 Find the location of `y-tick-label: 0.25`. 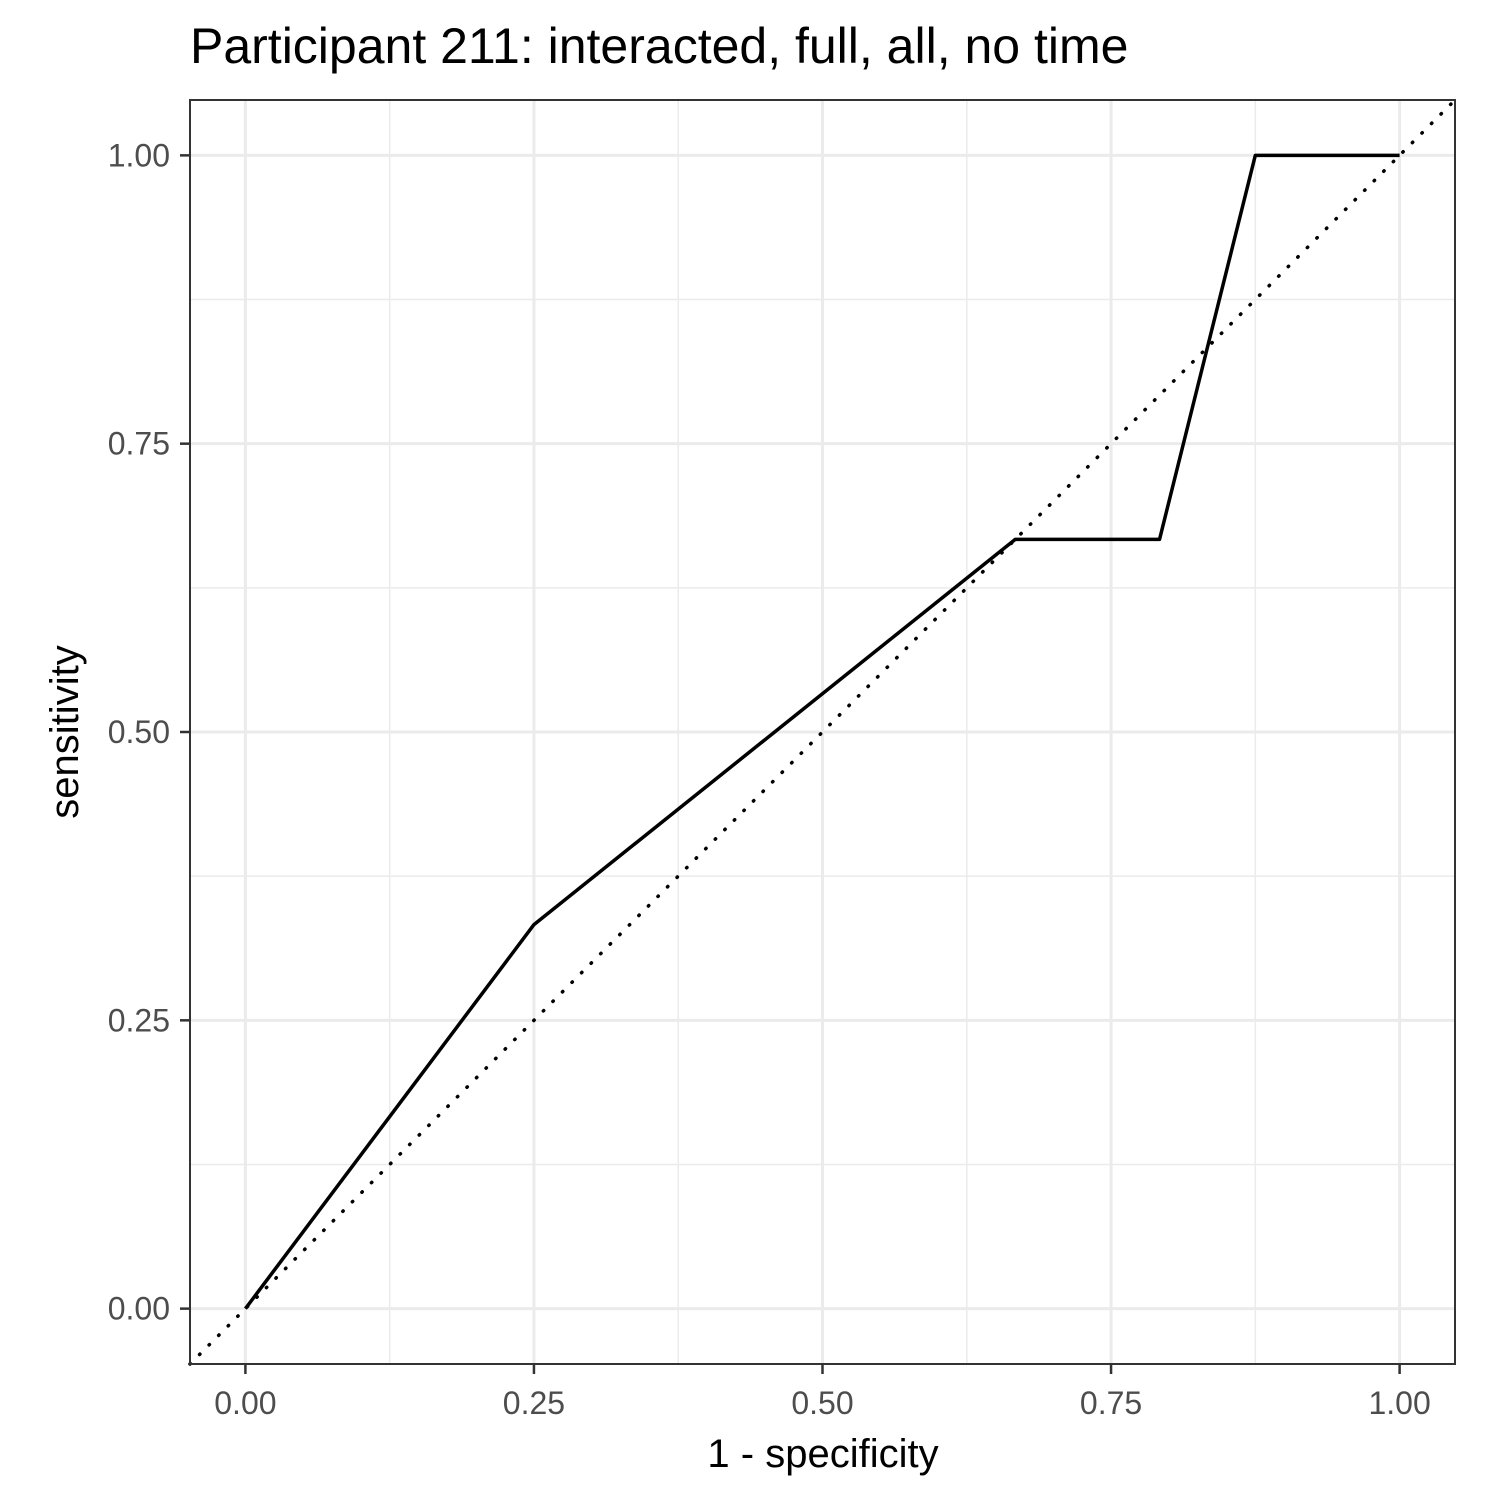

y-tick-label: 0.25 is located at coordinates (139, 1020).